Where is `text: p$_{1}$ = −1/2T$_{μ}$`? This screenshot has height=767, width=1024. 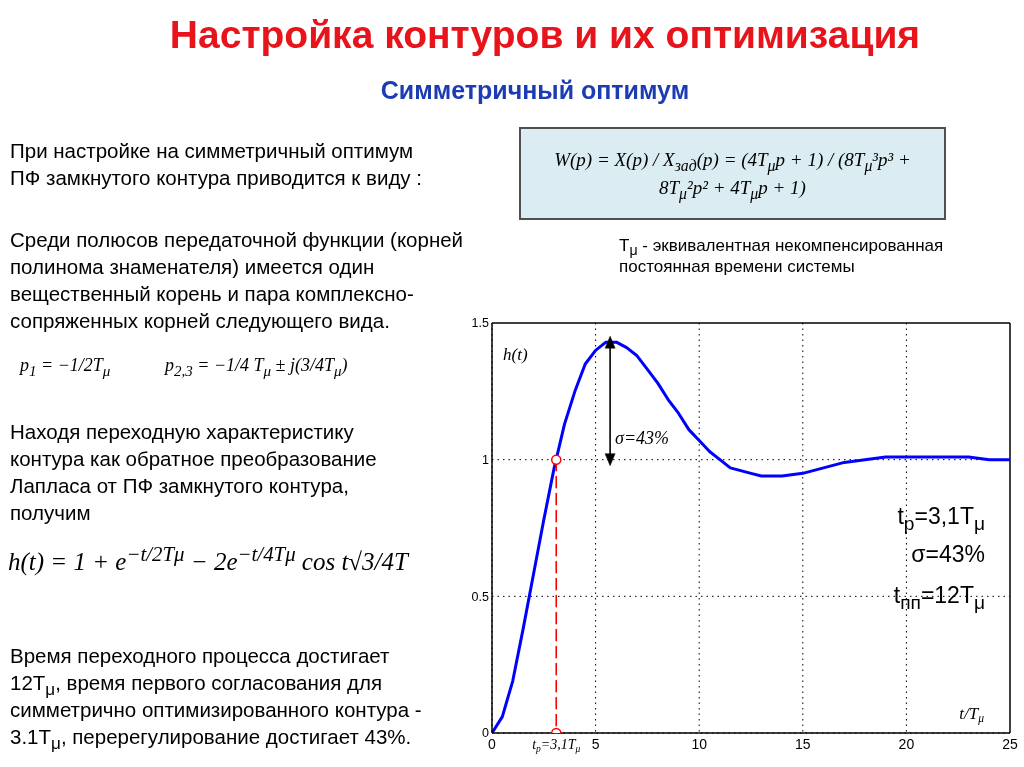
text: p$_{1}$ = −1/2T$_{μ}$ is located at coordinates (65, 367).